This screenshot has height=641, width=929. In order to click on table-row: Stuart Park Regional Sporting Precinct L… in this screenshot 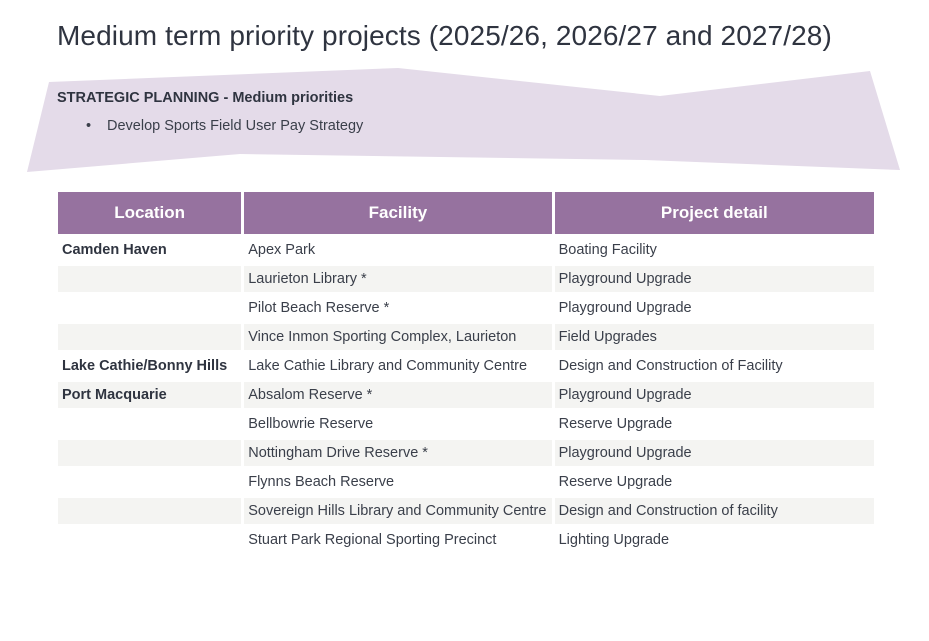, I will do `click(466, 540)`.